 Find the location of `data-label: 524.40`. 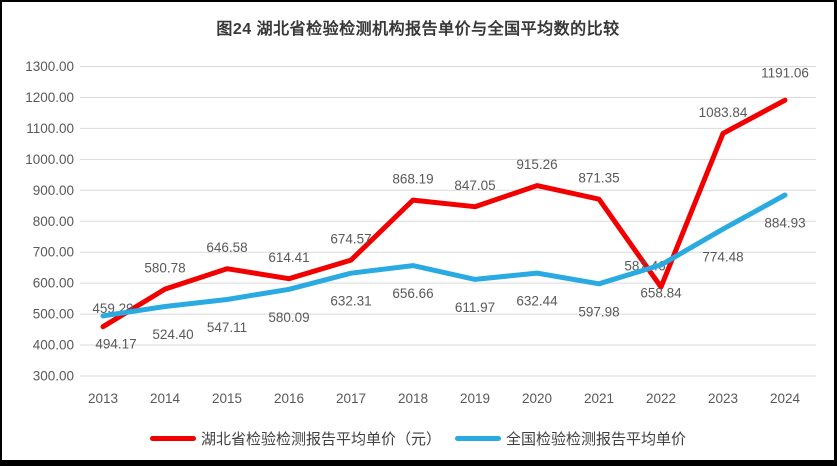

data-label: 524.40 is located at coordinates (172, 334).